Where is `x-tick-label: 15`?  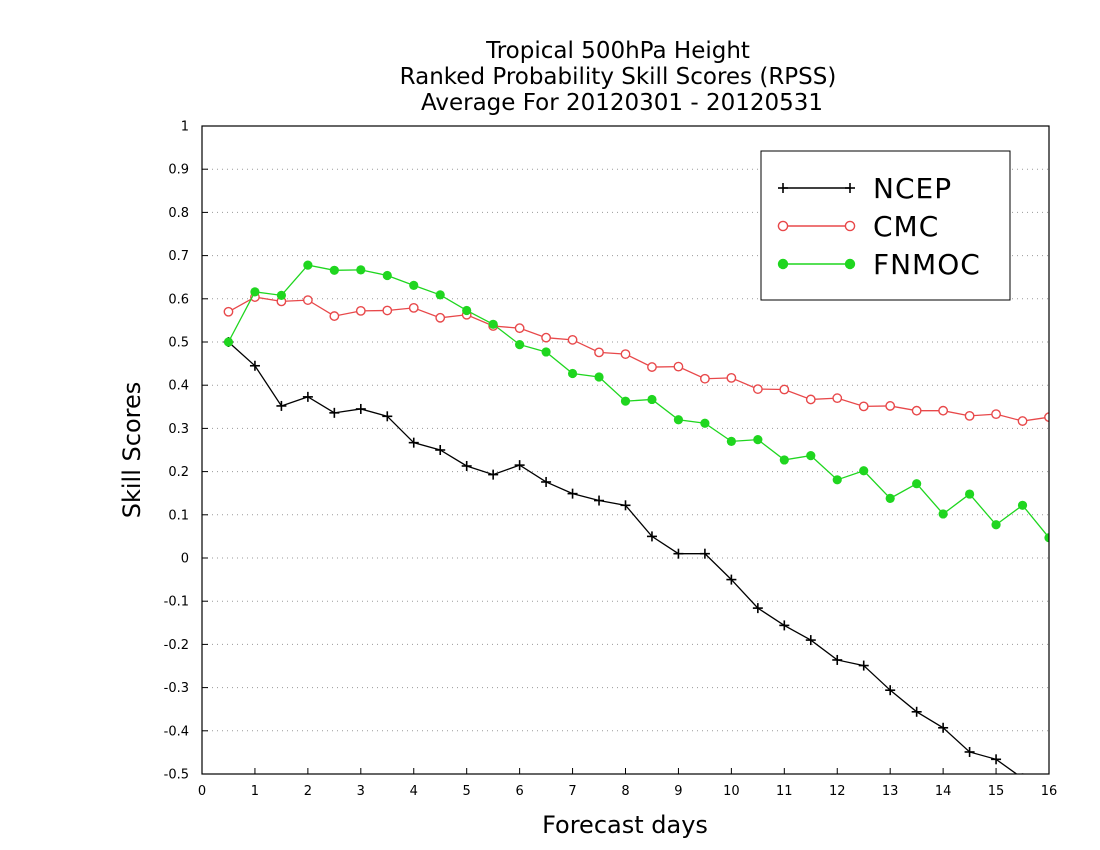 x-tick-label: 15 is located at coordinates (996, 791).